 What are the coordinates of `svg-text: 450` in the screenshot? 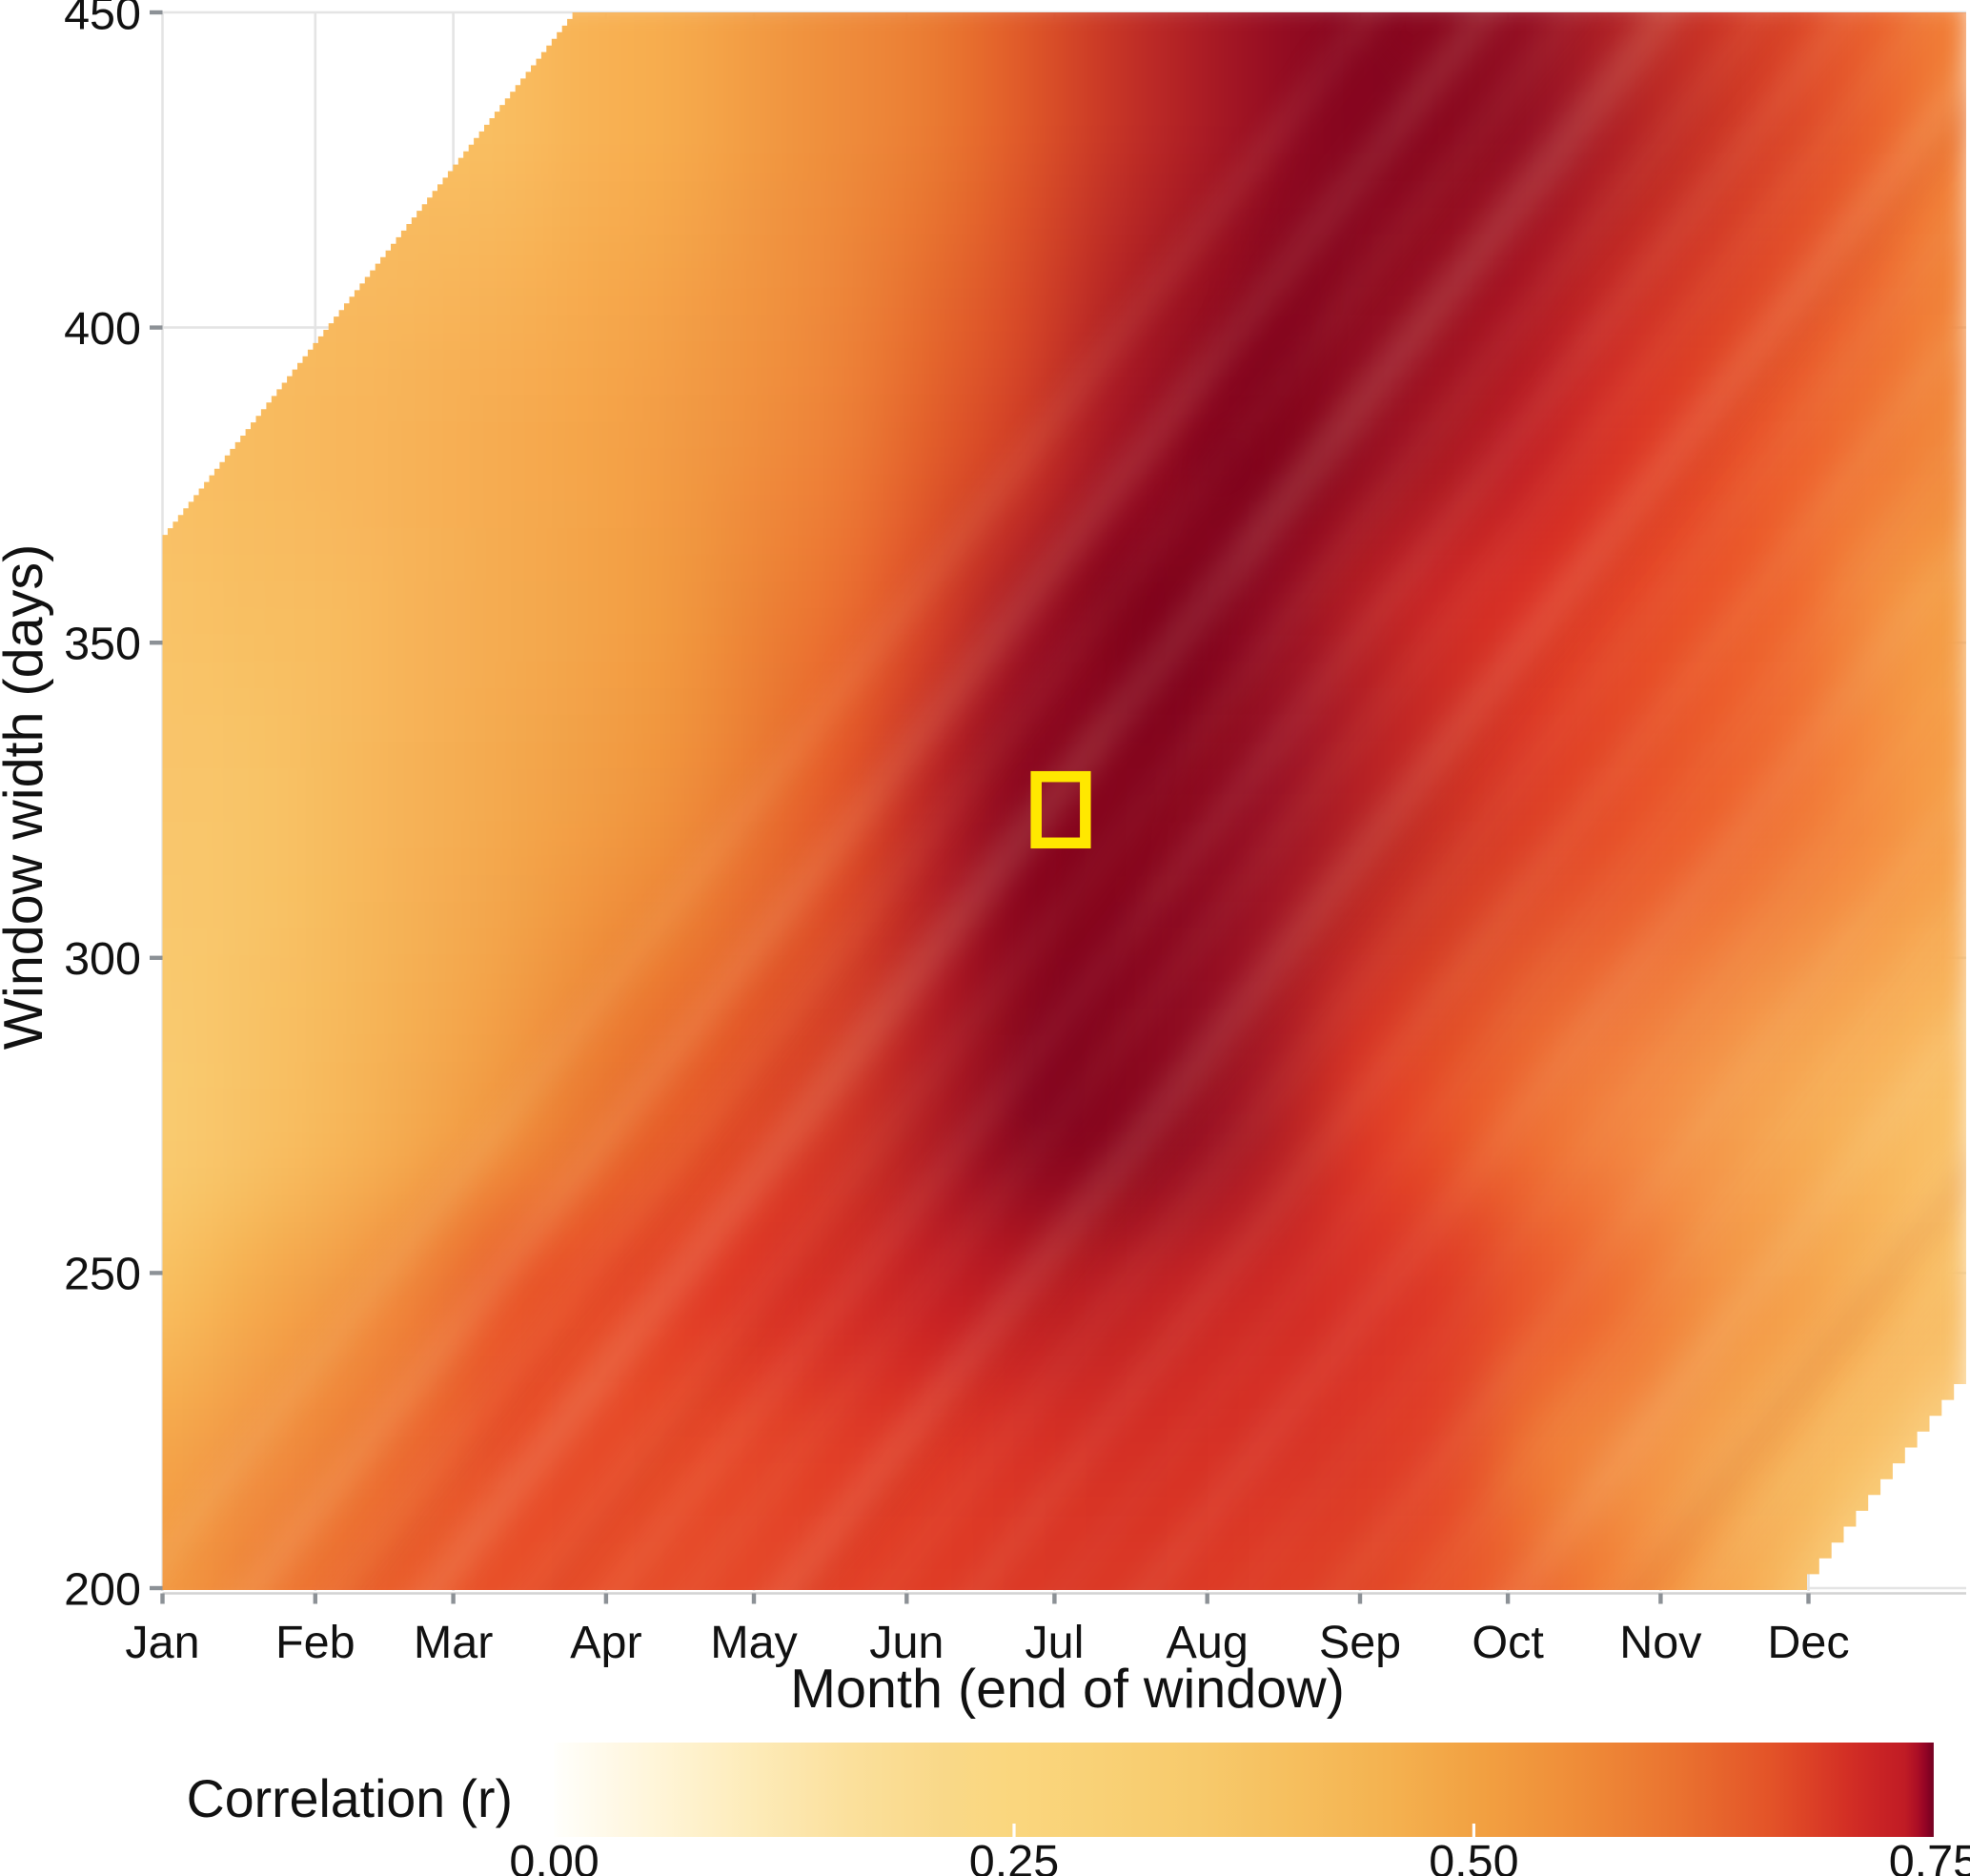 It's located at (102, 19).